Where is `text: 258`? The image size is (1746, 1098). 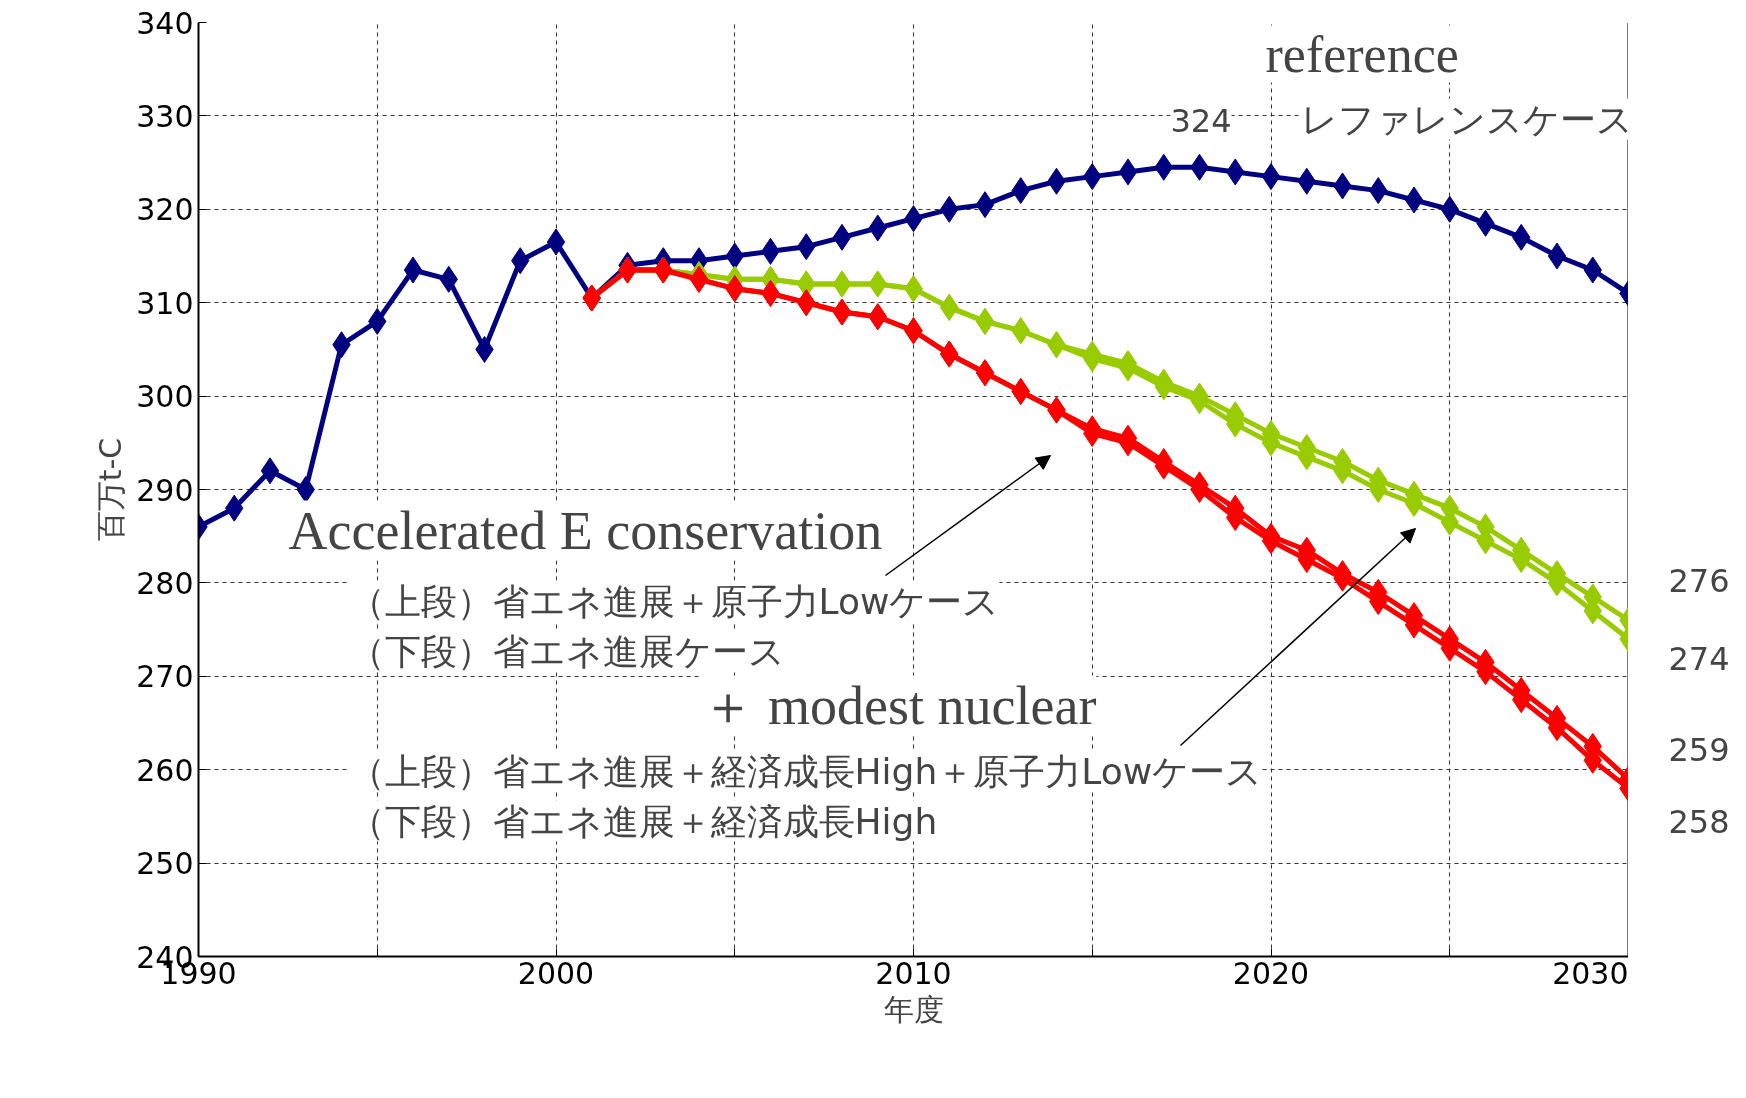
text: 258 is located at coordinates (1699, 821).